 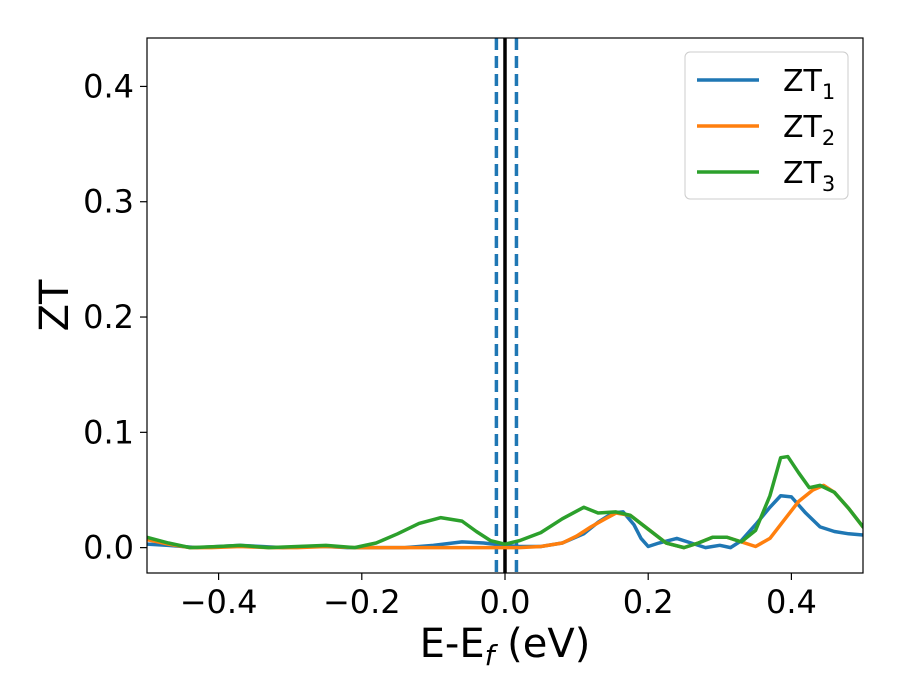 What do you see at coordinates (108, 202) in the screenshot?
I see `y-tick-label: 0.3` at bounding box center [108, 202].